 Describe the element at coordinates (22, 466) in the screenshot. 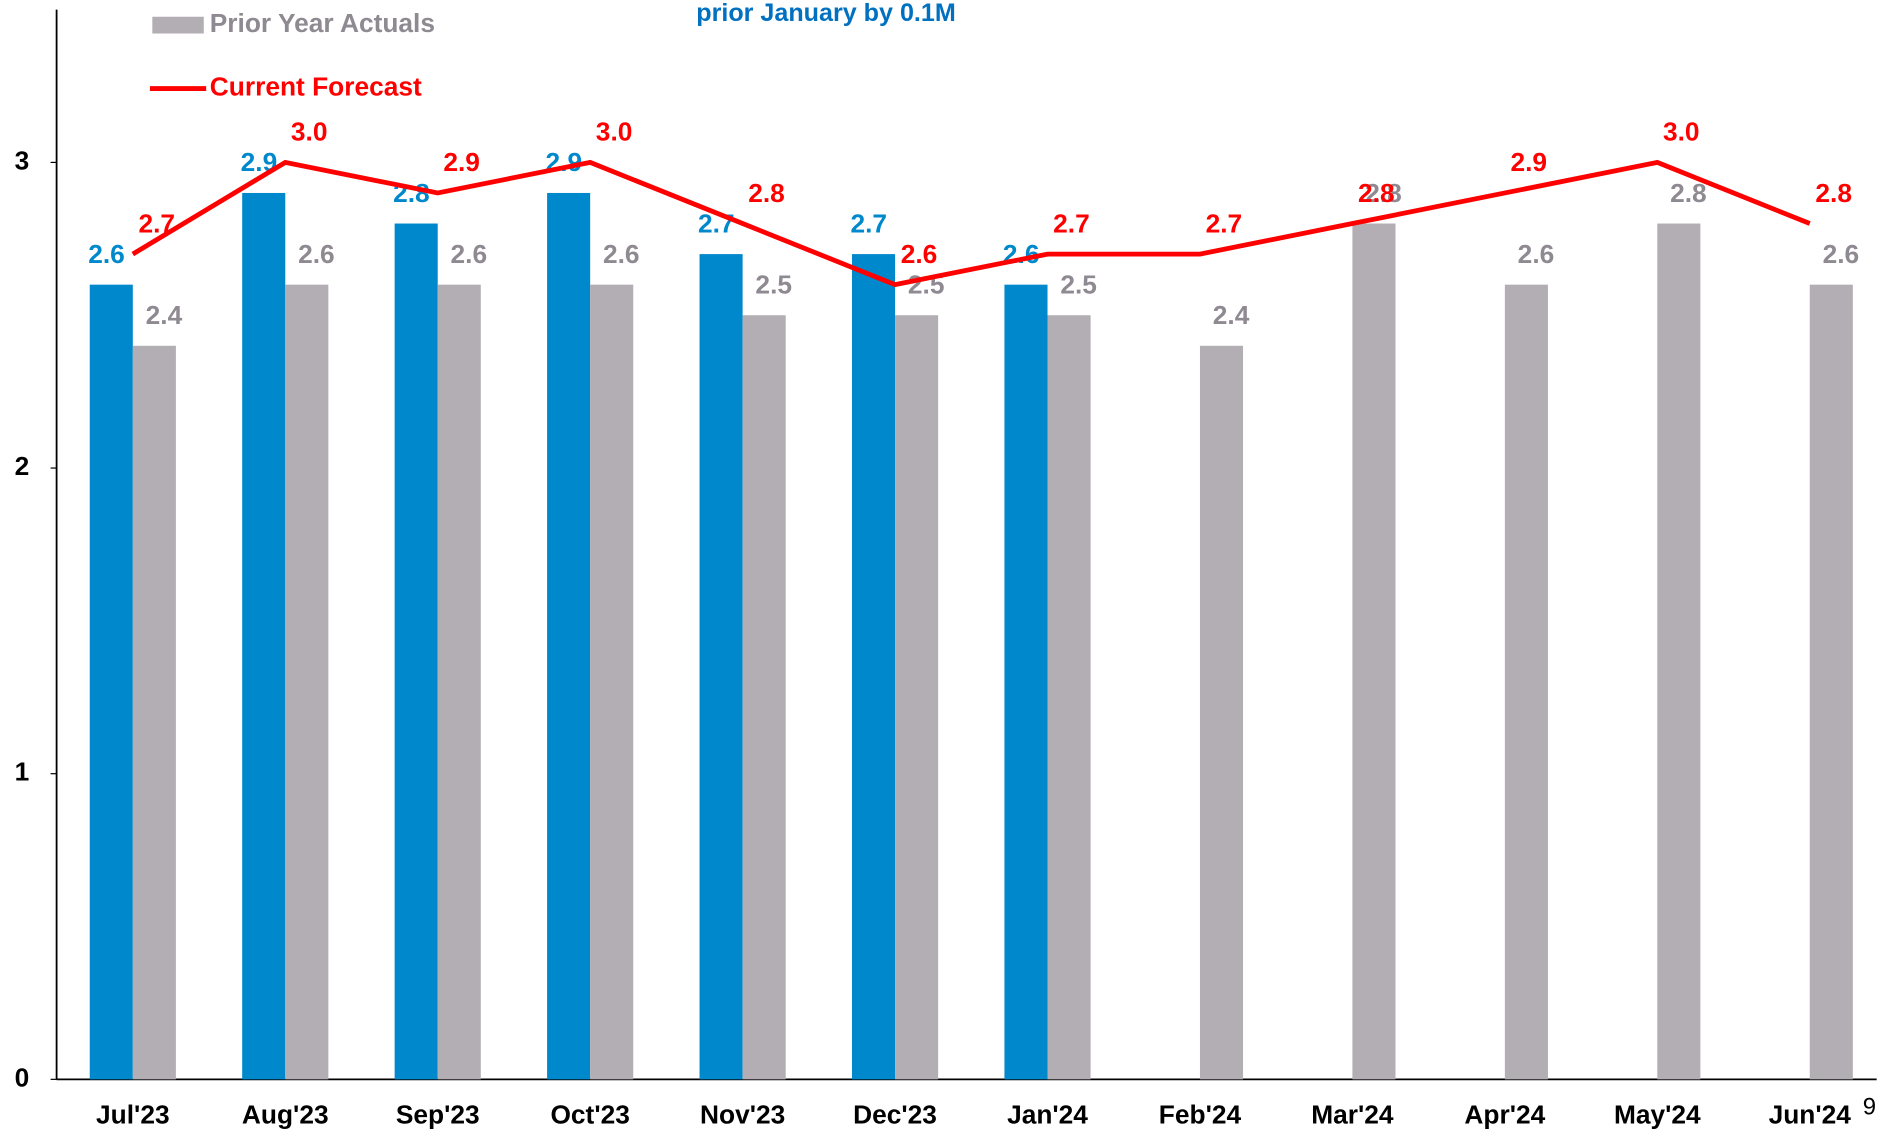

I see `y-tick-label: 2` at that location.